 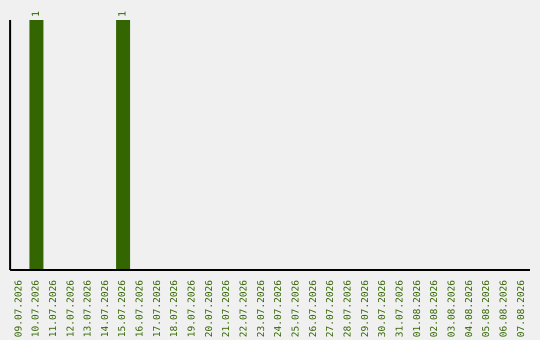 What do you see at coordinates (313, 309) in the screenshot?
I see `x-tick-label: 26.07.2026` at bounding box center [313, 309].